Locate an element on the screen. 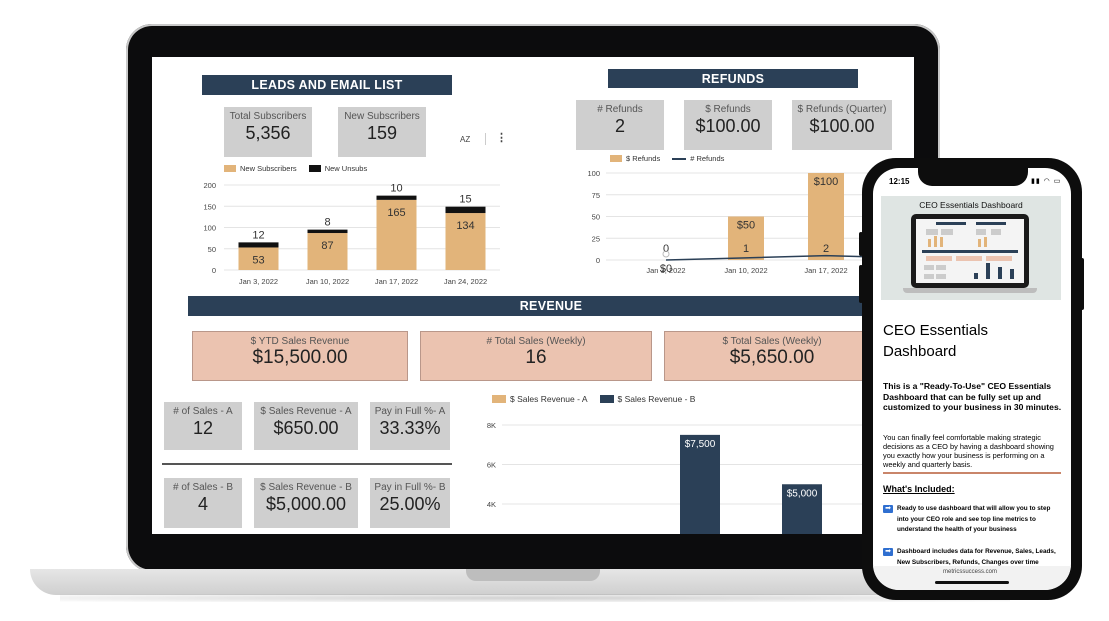 This screenshot has width=1109, height=621. kpi-value: 12 is located at coordinates (203, 428).